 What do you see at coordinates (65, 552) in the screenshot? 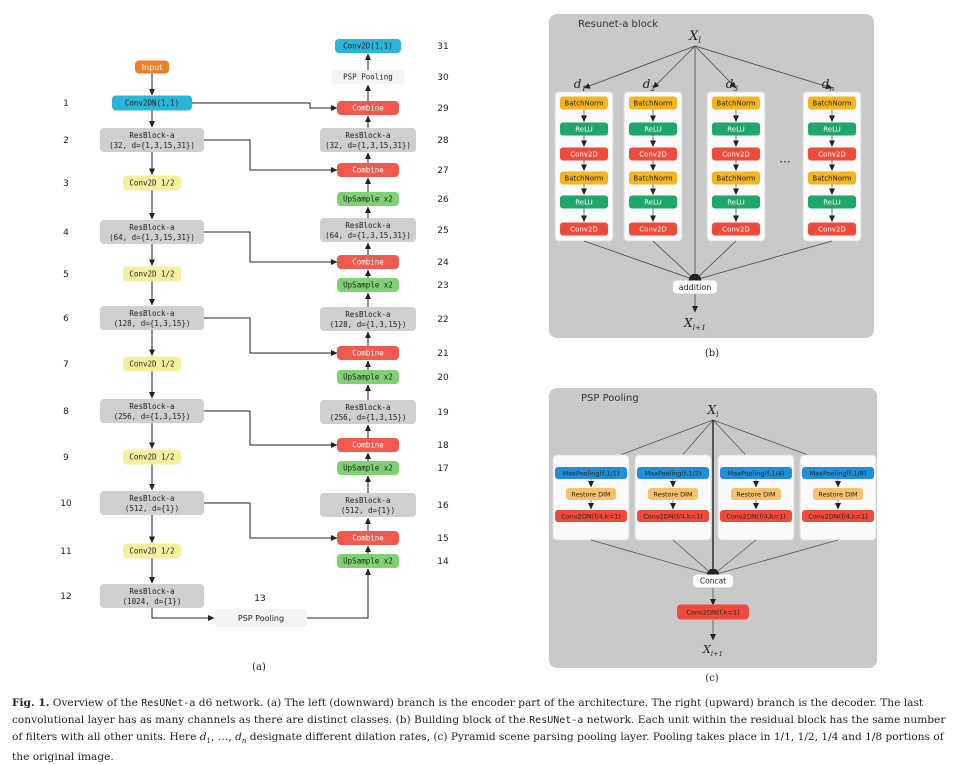
I see `encoder-step-11: 11` at bounding box center [65, 552].